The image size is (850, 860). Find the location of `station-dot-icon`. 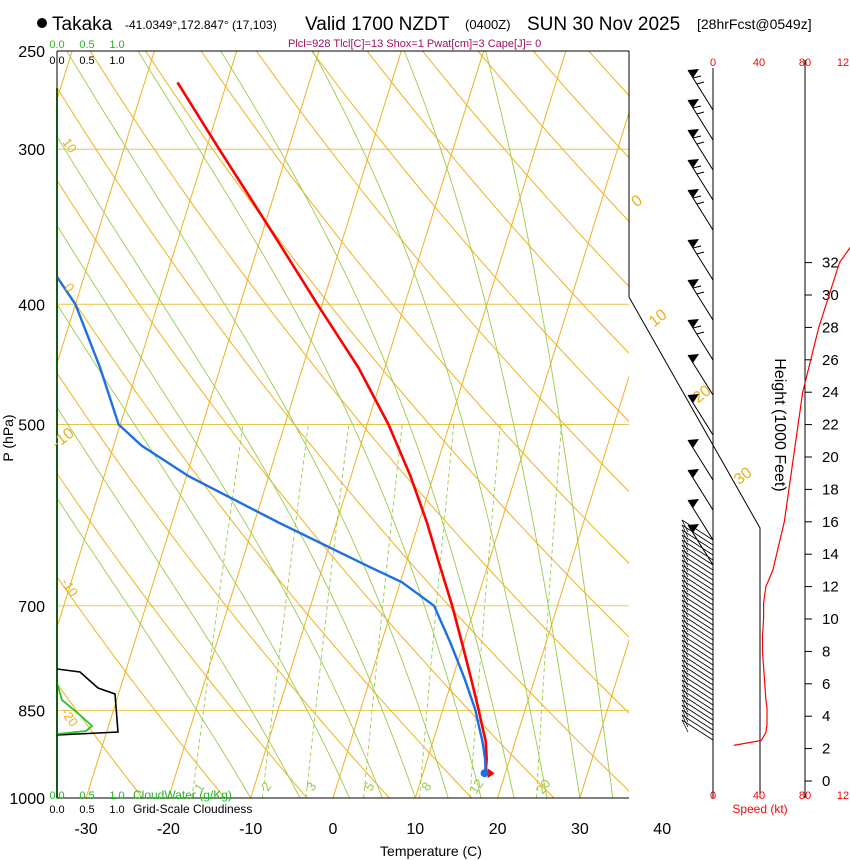

station-dot-icon is located at coordinates (42, 23).